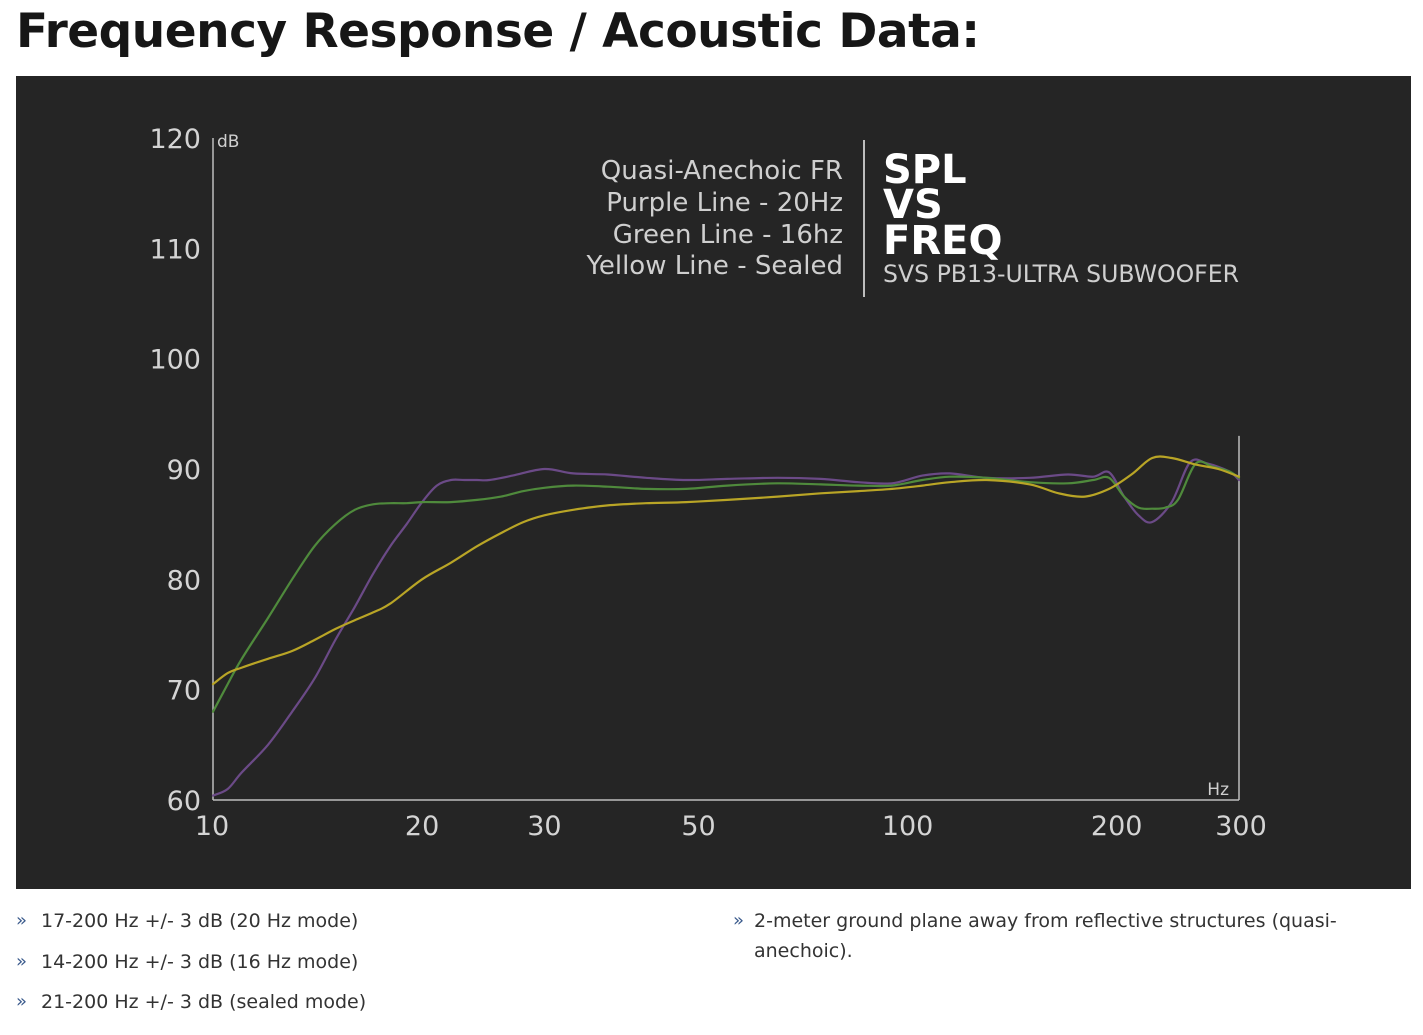 This screenshot has height=1035, width=1423. I want to click on y-tick-label: 70, so click(184, 691).